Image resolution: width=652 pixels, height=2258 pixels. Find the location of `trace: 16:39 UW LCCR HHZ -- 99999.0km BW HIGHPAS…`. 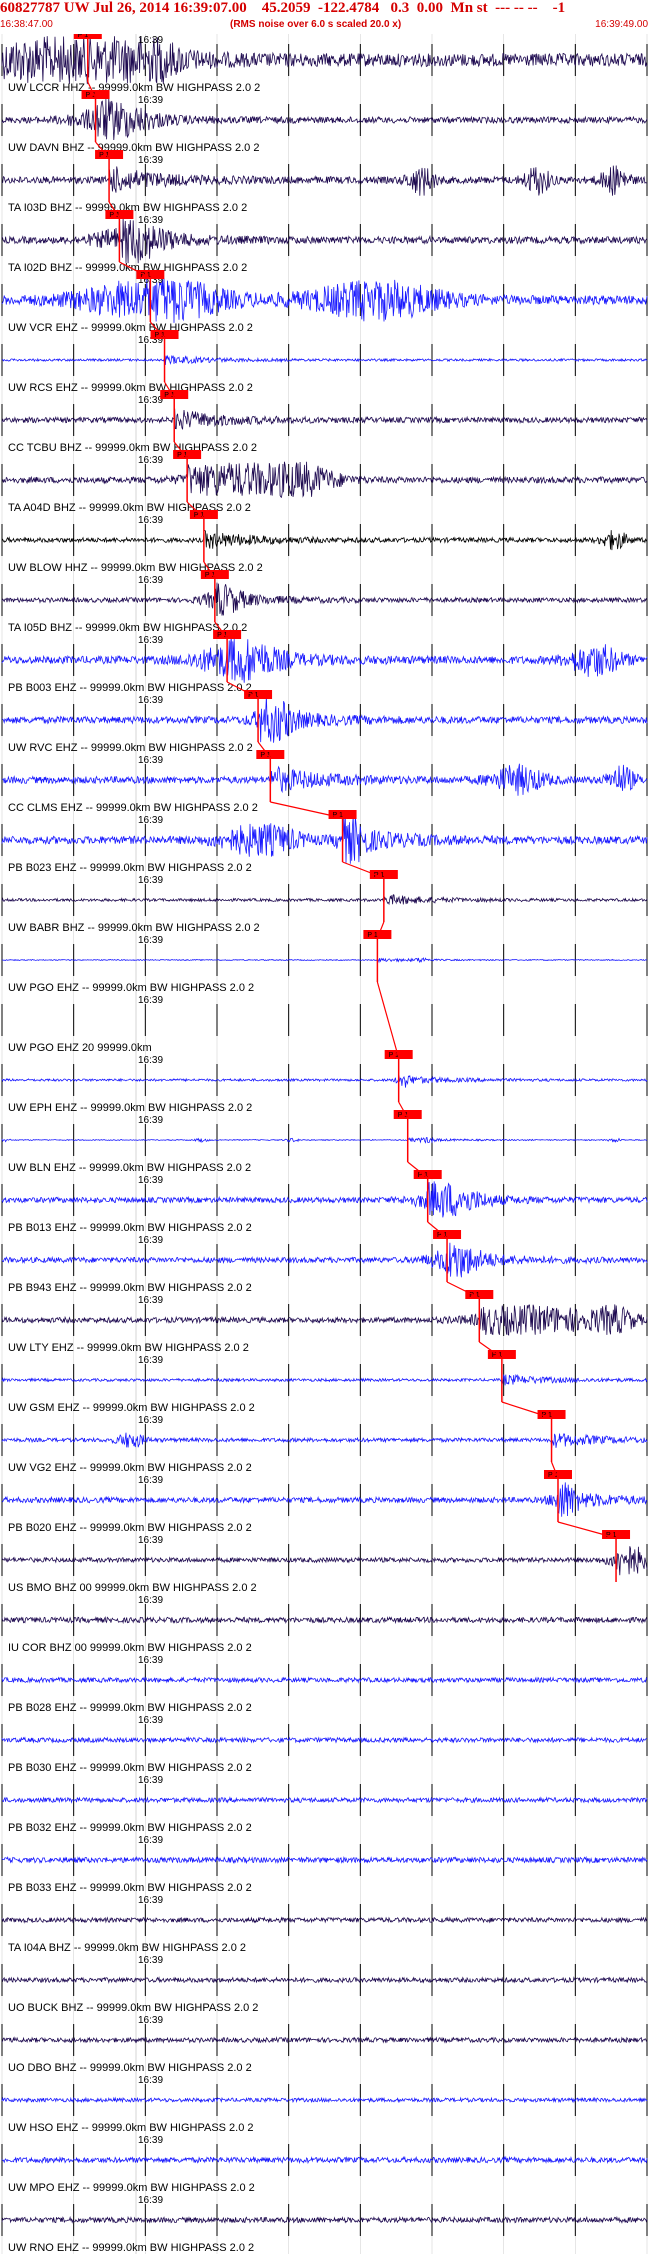

trace: 16:39 UW LCCR HHZ -- 99999.0km BW HIGHPAS… is located at coordinates (324, 64).